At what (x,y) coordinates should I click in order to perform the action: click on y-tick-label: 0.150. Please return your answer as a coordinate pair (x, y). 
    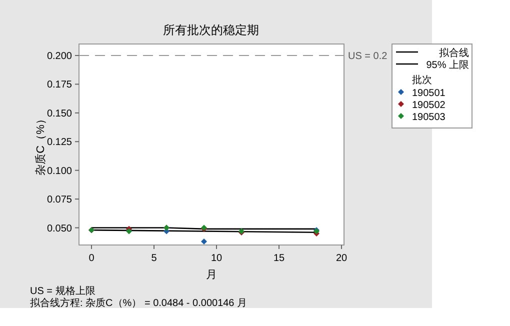
    Looking at the image, I should click on (59, 114).